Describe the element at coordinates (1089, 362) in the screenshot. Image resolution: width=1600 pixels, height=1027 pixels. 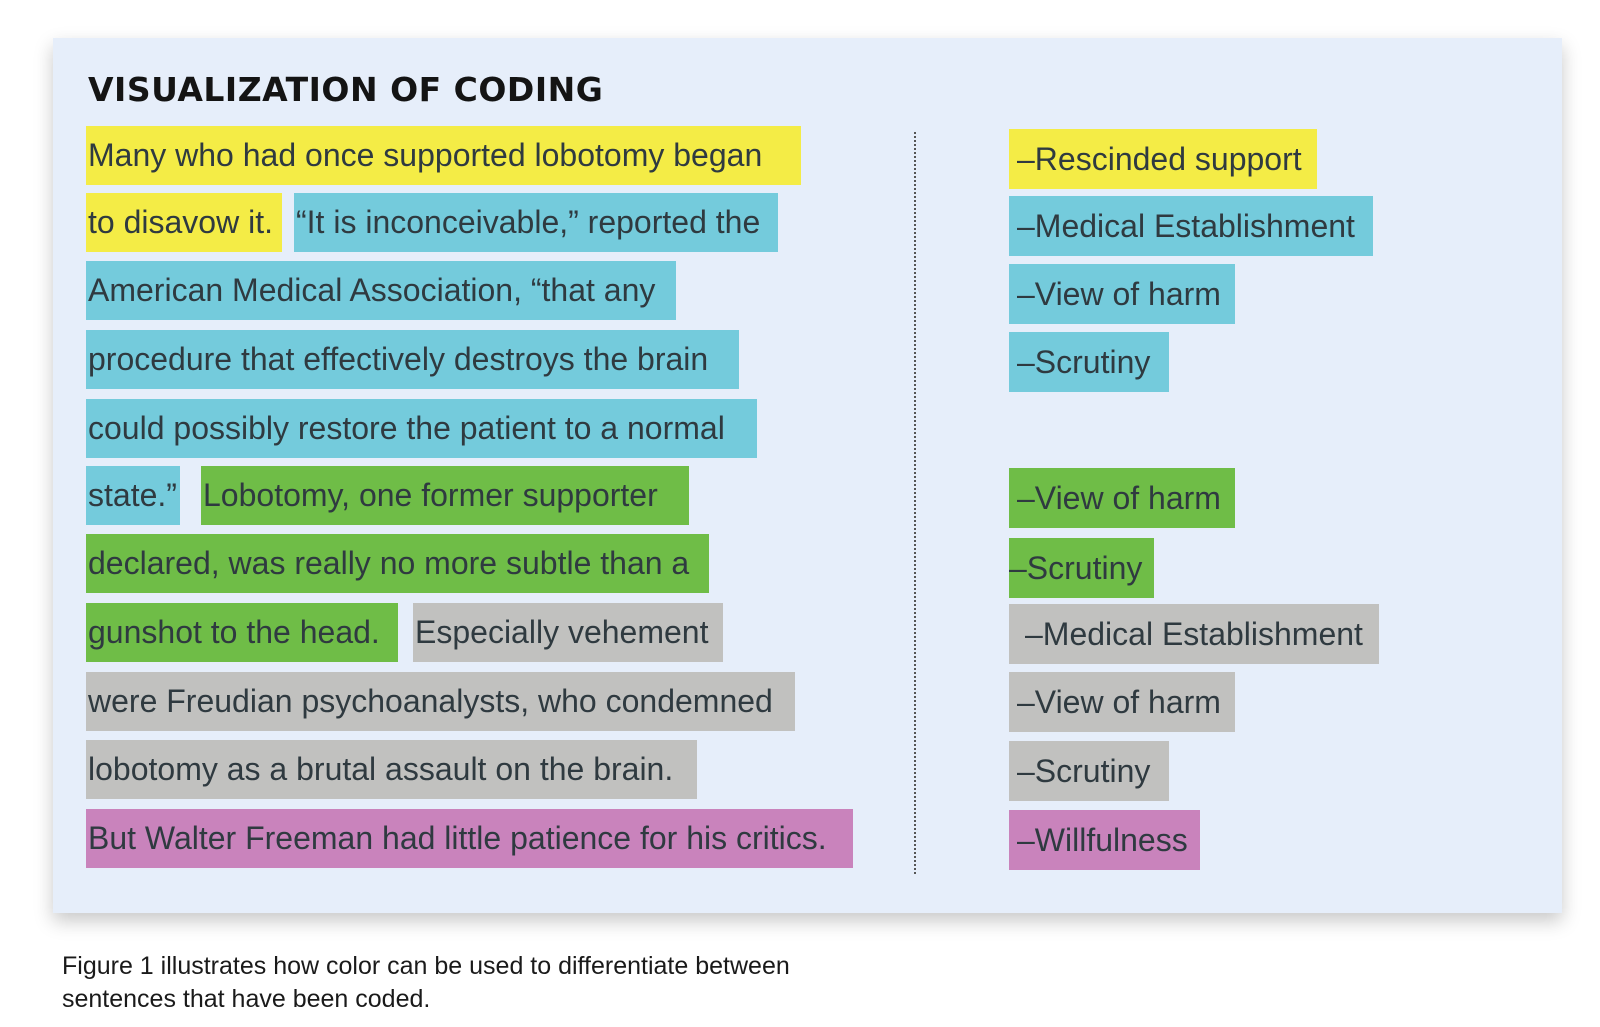
I see `code-scrutiny-1: –Scrutiny` at that location.